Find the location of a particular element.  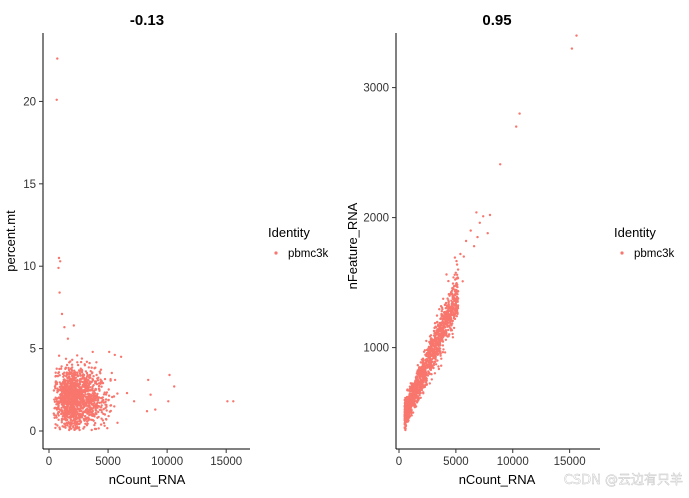

y-tick-label: 10 is located at coordinates (29, 267).